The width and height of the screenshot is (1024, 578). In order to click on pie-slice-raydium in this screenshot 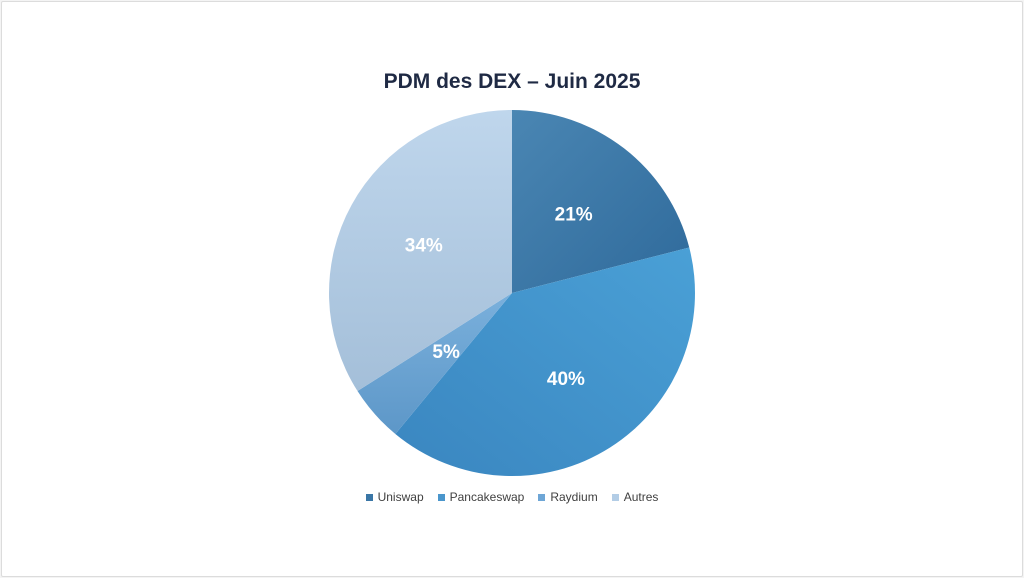, I will do `click(434, 364)`.